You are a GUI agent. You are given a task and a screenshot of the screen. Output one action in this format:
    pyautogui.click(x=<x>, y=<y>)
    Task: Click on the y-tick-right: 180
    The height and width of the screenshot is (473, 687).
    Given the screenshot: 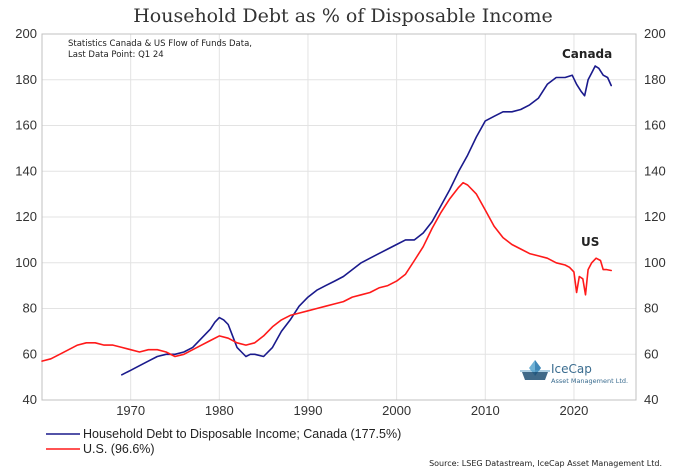 What is the action you would take?
    pyautogui.click(x=655, y=79)
    